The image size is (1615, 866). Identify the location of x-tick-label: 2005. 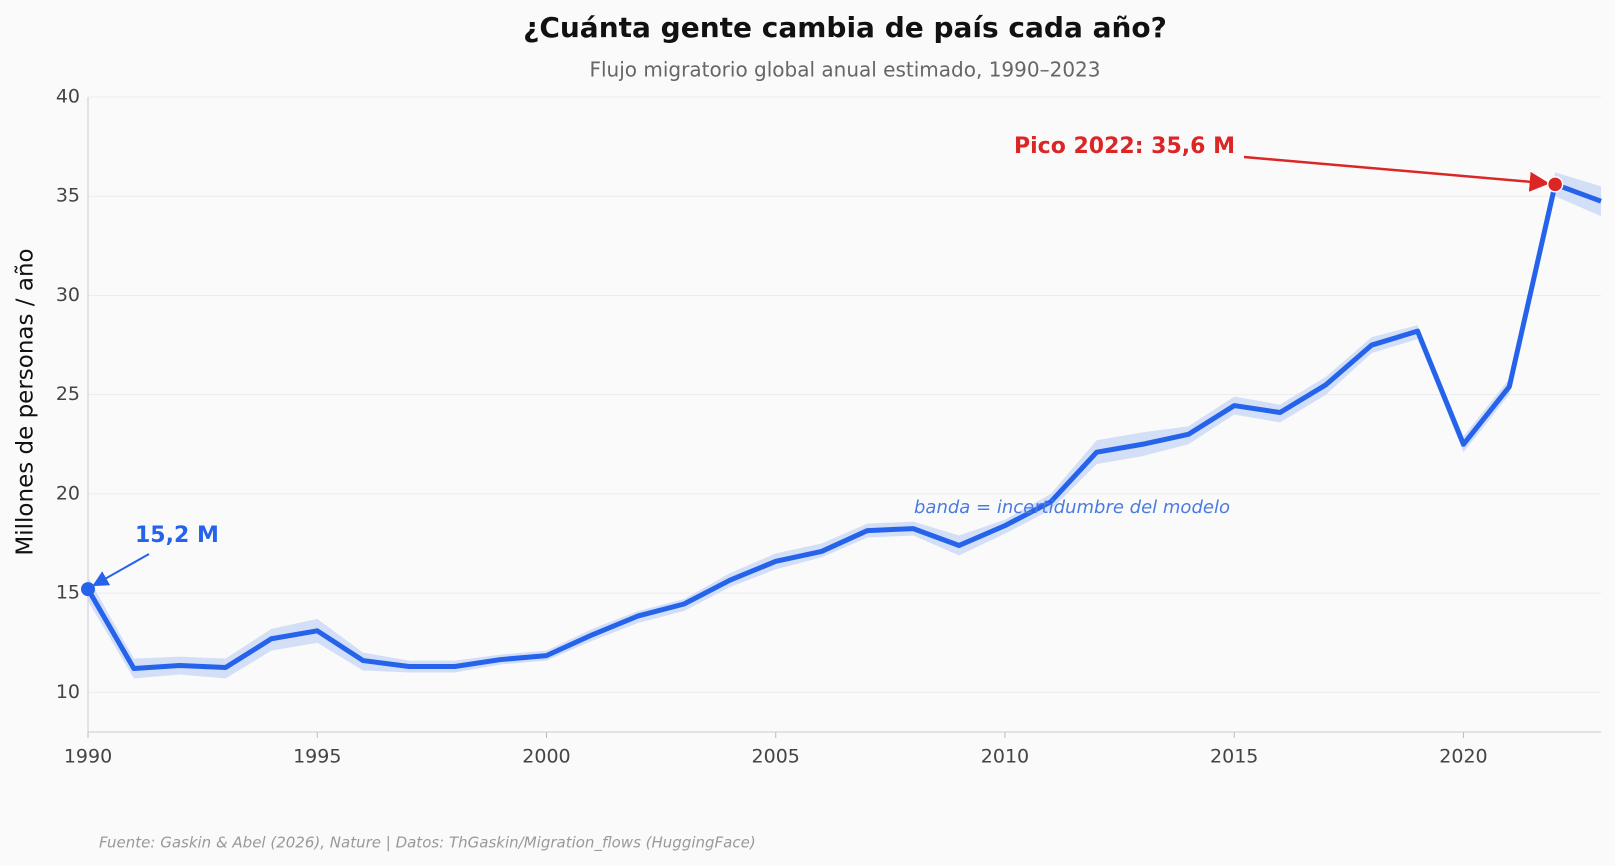
(776, 757).